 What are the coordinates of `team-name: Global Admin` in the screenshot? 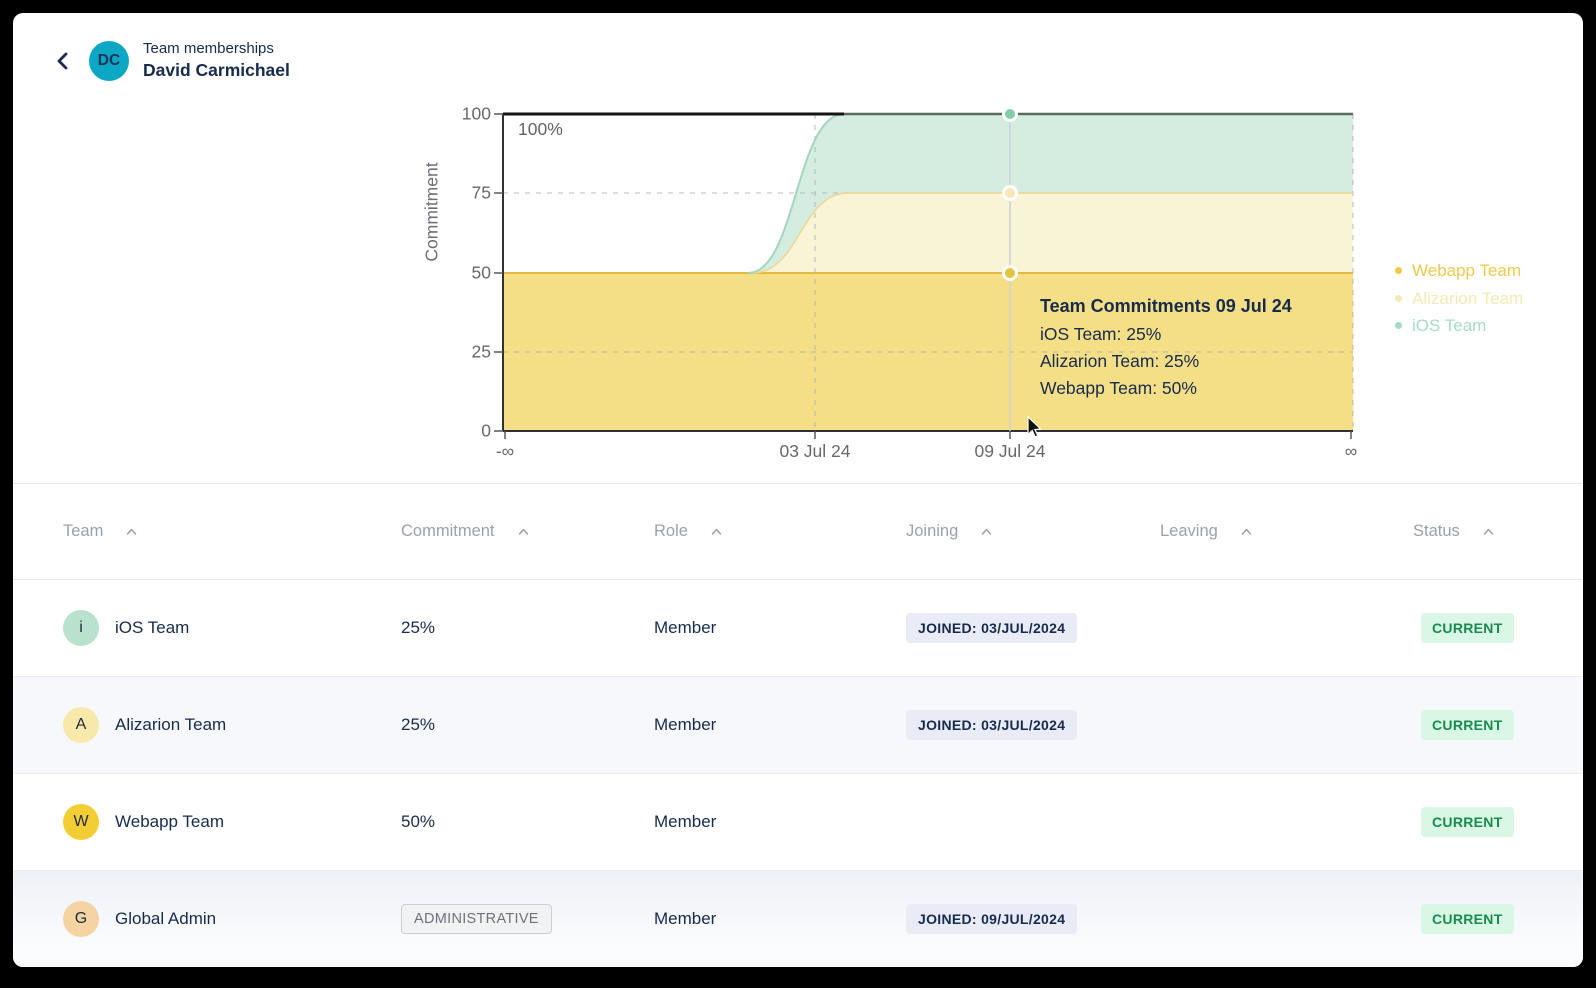 It's located at (166, 918).